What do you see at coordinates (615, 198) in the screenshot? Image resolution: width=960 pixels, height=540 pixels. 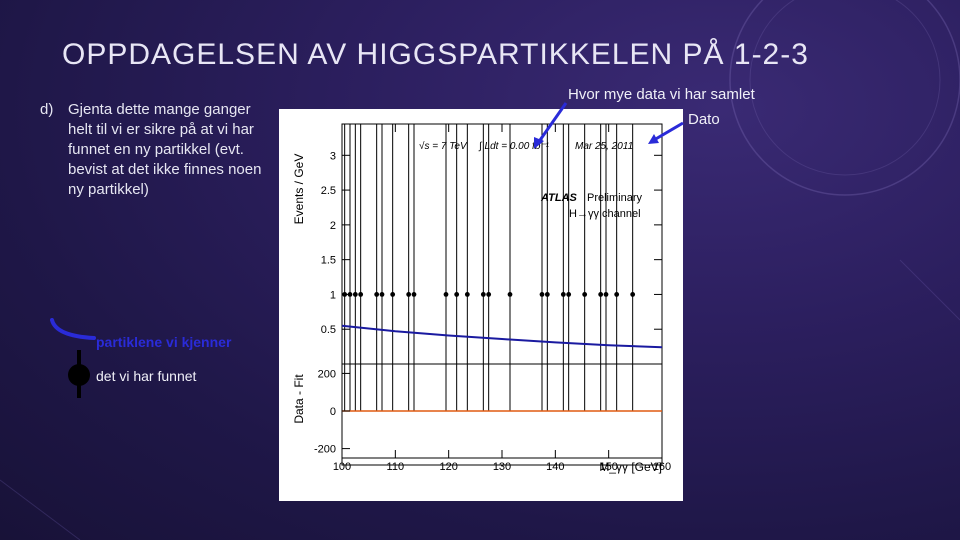 I see `plot-status-text: Preliminary` at bounding box center [615, 198].